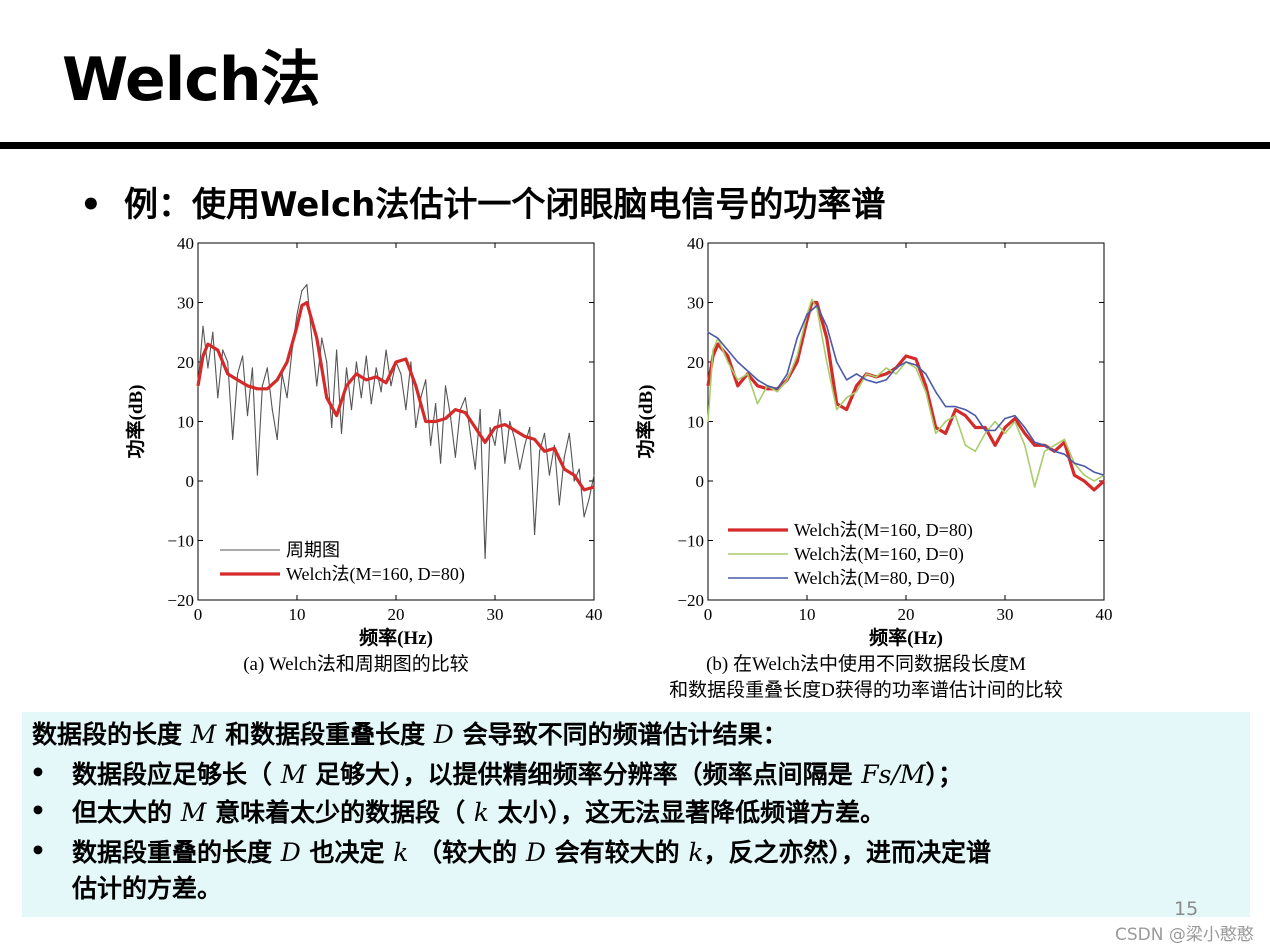  Describe the element at coordinates (1186, 909) in the screenshot. I see `page-number: 15` at that location.